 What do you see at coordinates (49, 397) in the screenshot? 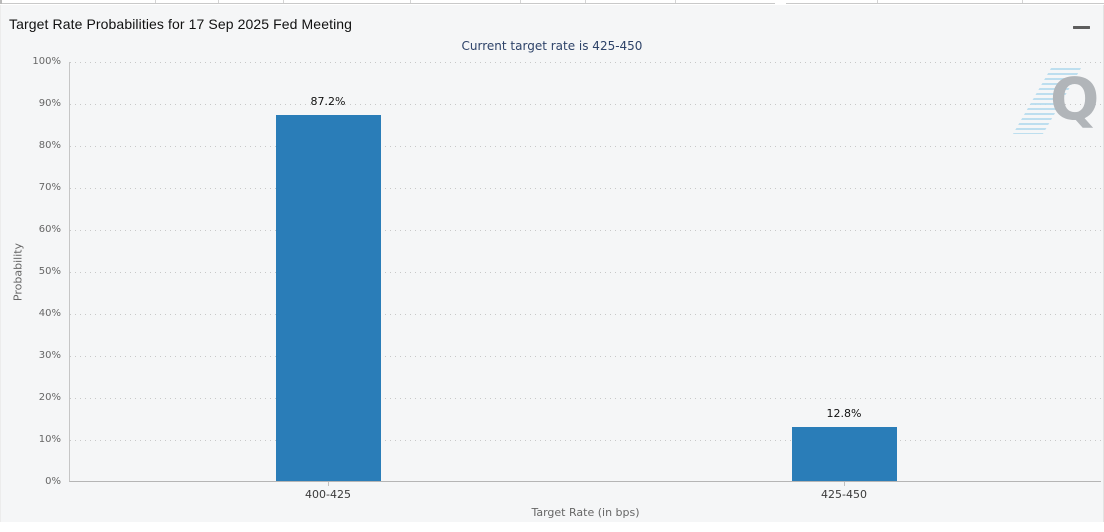
I see `y-tick-label: 20%` at bounding box center [49, 397].